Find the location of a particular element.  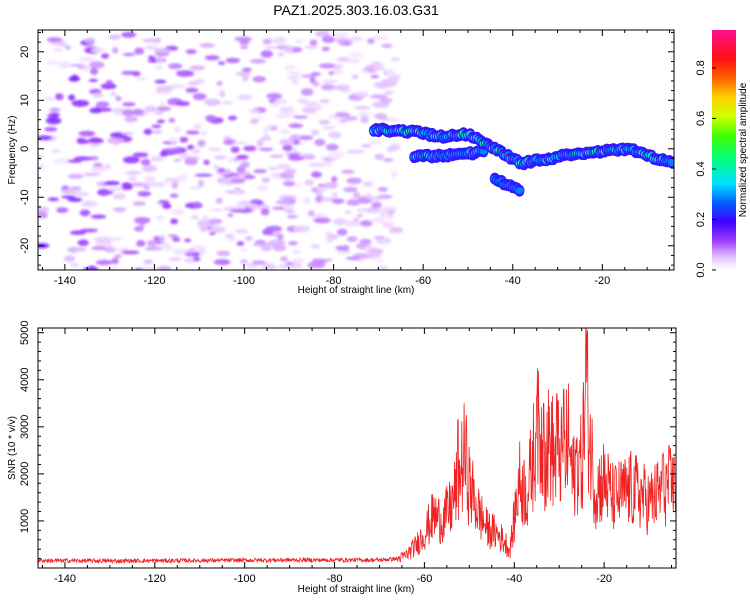

y-tick-label: 2000 is located at coordinates (25, 474).